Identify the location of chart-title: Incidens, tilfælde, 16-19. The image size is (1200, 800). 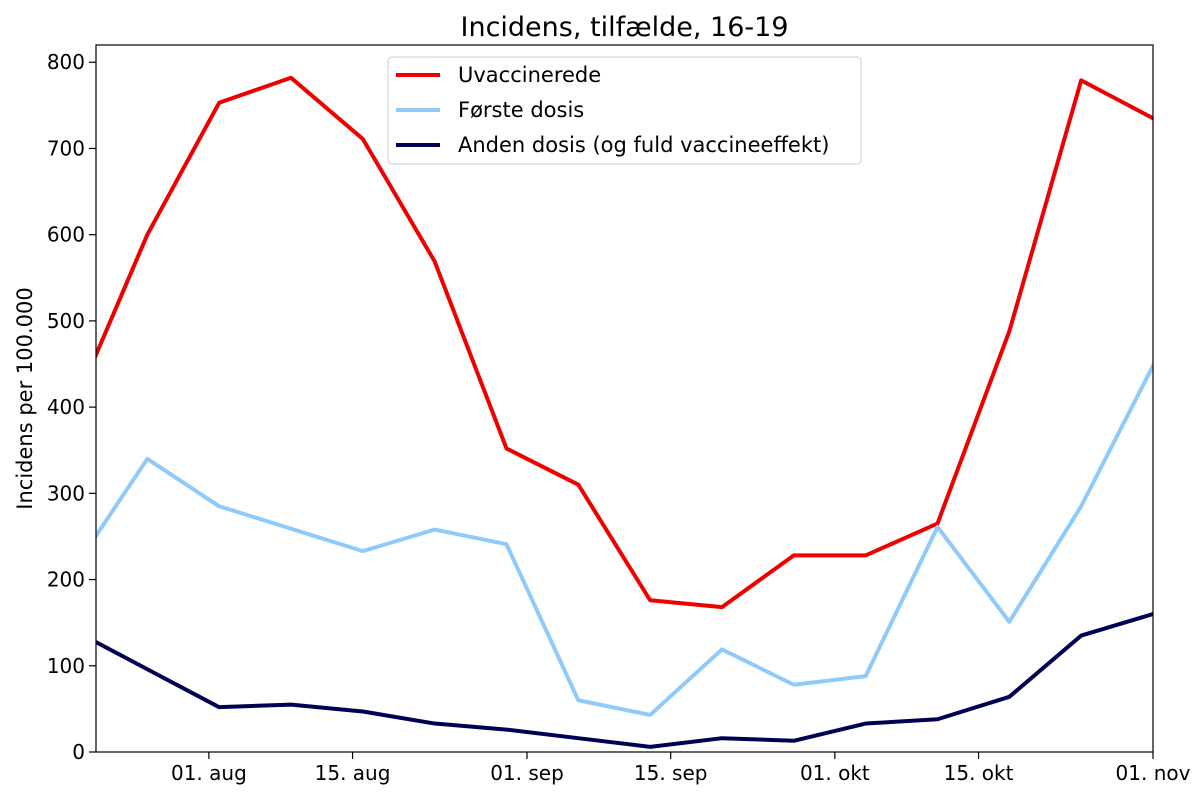
(625, 27).